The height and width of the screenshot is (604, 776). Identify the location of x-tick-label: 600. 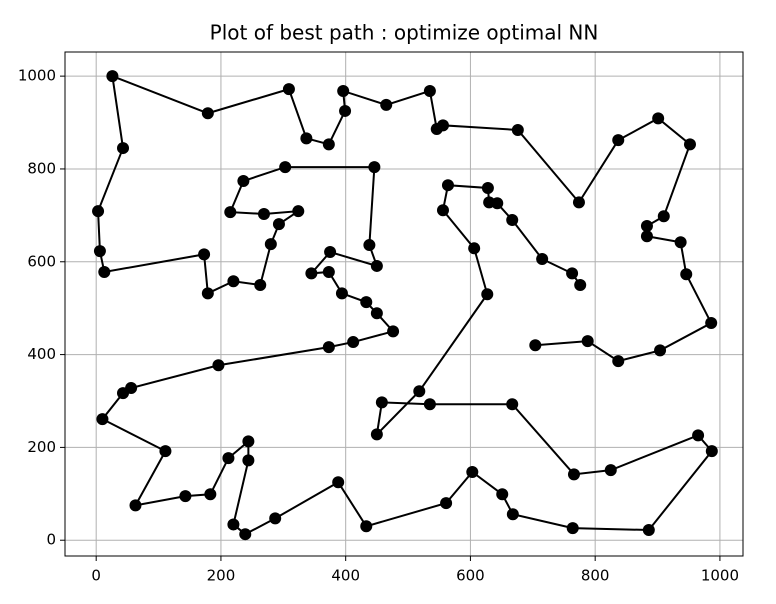
(470, 576).